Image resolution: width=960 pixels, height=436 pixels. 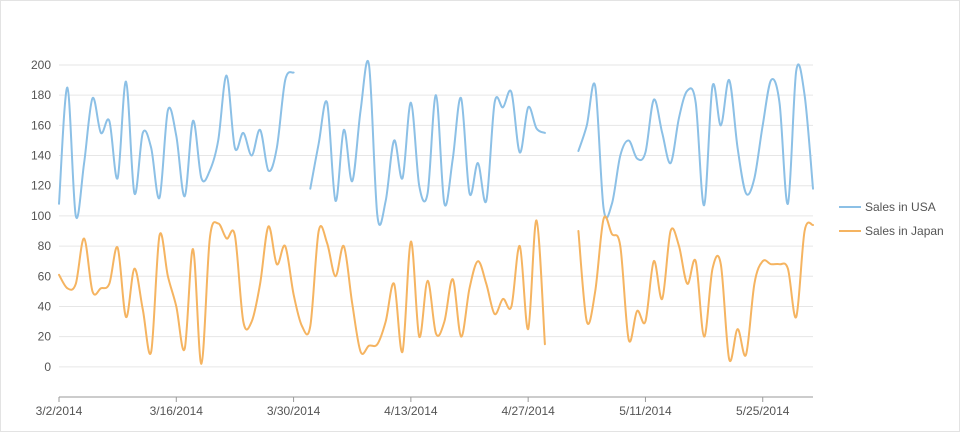 What do you see at coordinates (645, 411) in the screenshot?
I see `x-tick-label: 5/11/2014` at bounding box center [645, 411].